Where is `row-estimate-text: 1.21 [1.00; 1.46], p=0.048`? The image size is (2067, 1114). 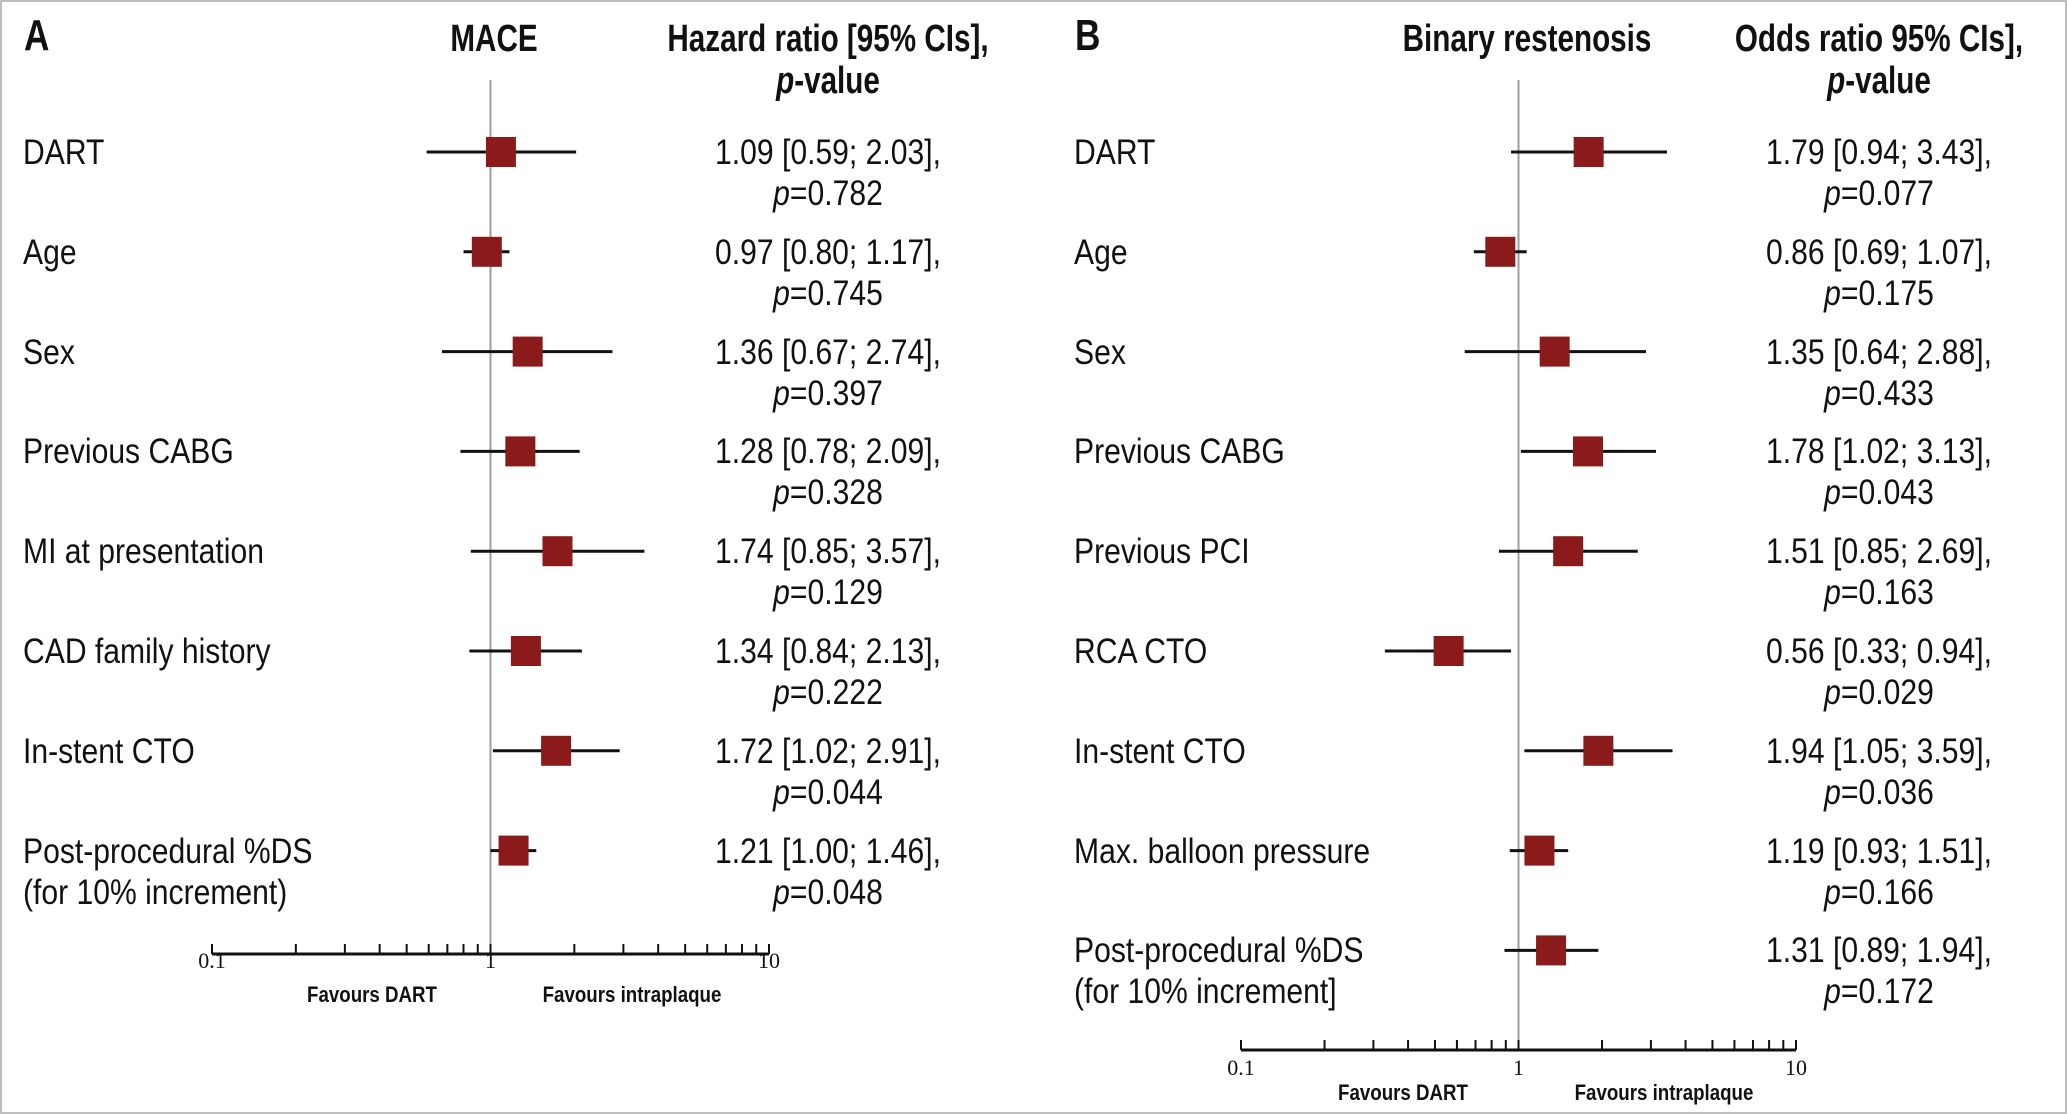
row-estimate-text: 1.21 [1.00; 1.46], p=0.048 is located at coordinates (828, 872).